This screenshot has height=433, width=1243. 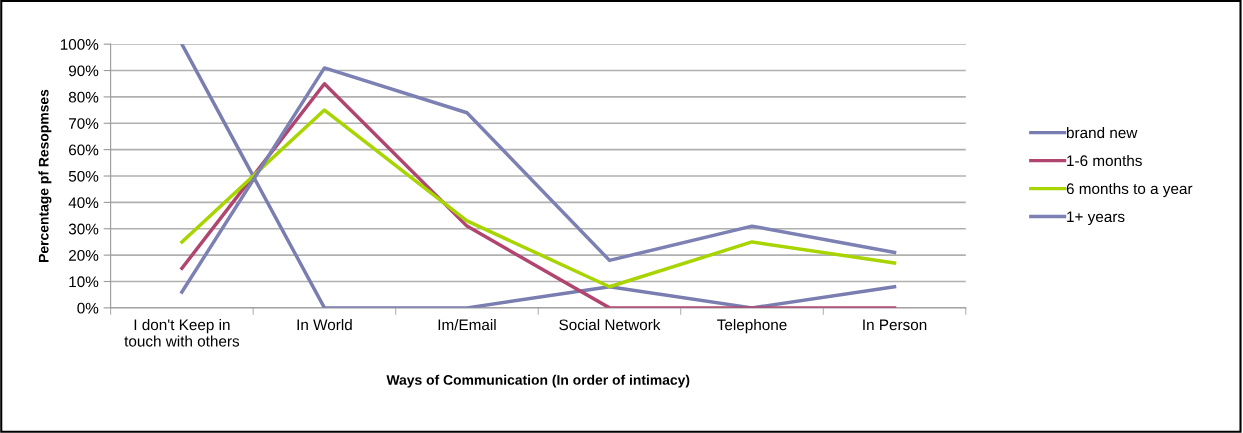 I want to click on y-tick-label: 70%, so click(x=84, y=123).